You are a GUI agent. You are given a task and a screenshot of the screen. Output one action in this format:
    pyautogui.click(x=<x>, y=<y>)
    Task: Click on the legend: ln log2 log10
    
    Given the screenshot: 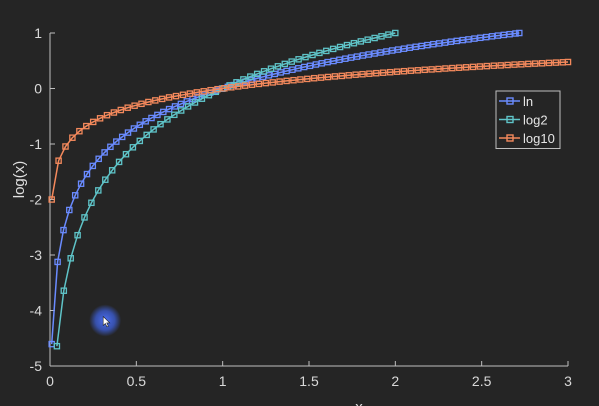 What is the action you would take?
    pyautogui.click(x=528, y=119)
    